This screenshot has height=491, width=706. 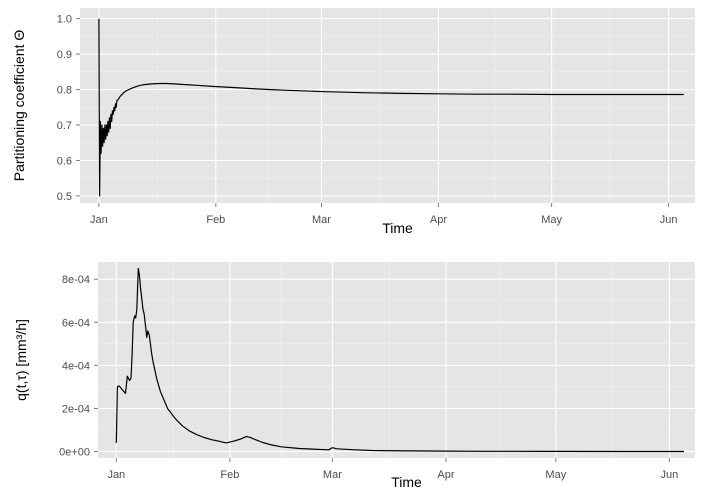 I want to click on y-tick-label: 0.8, so click(x=64, y=91).